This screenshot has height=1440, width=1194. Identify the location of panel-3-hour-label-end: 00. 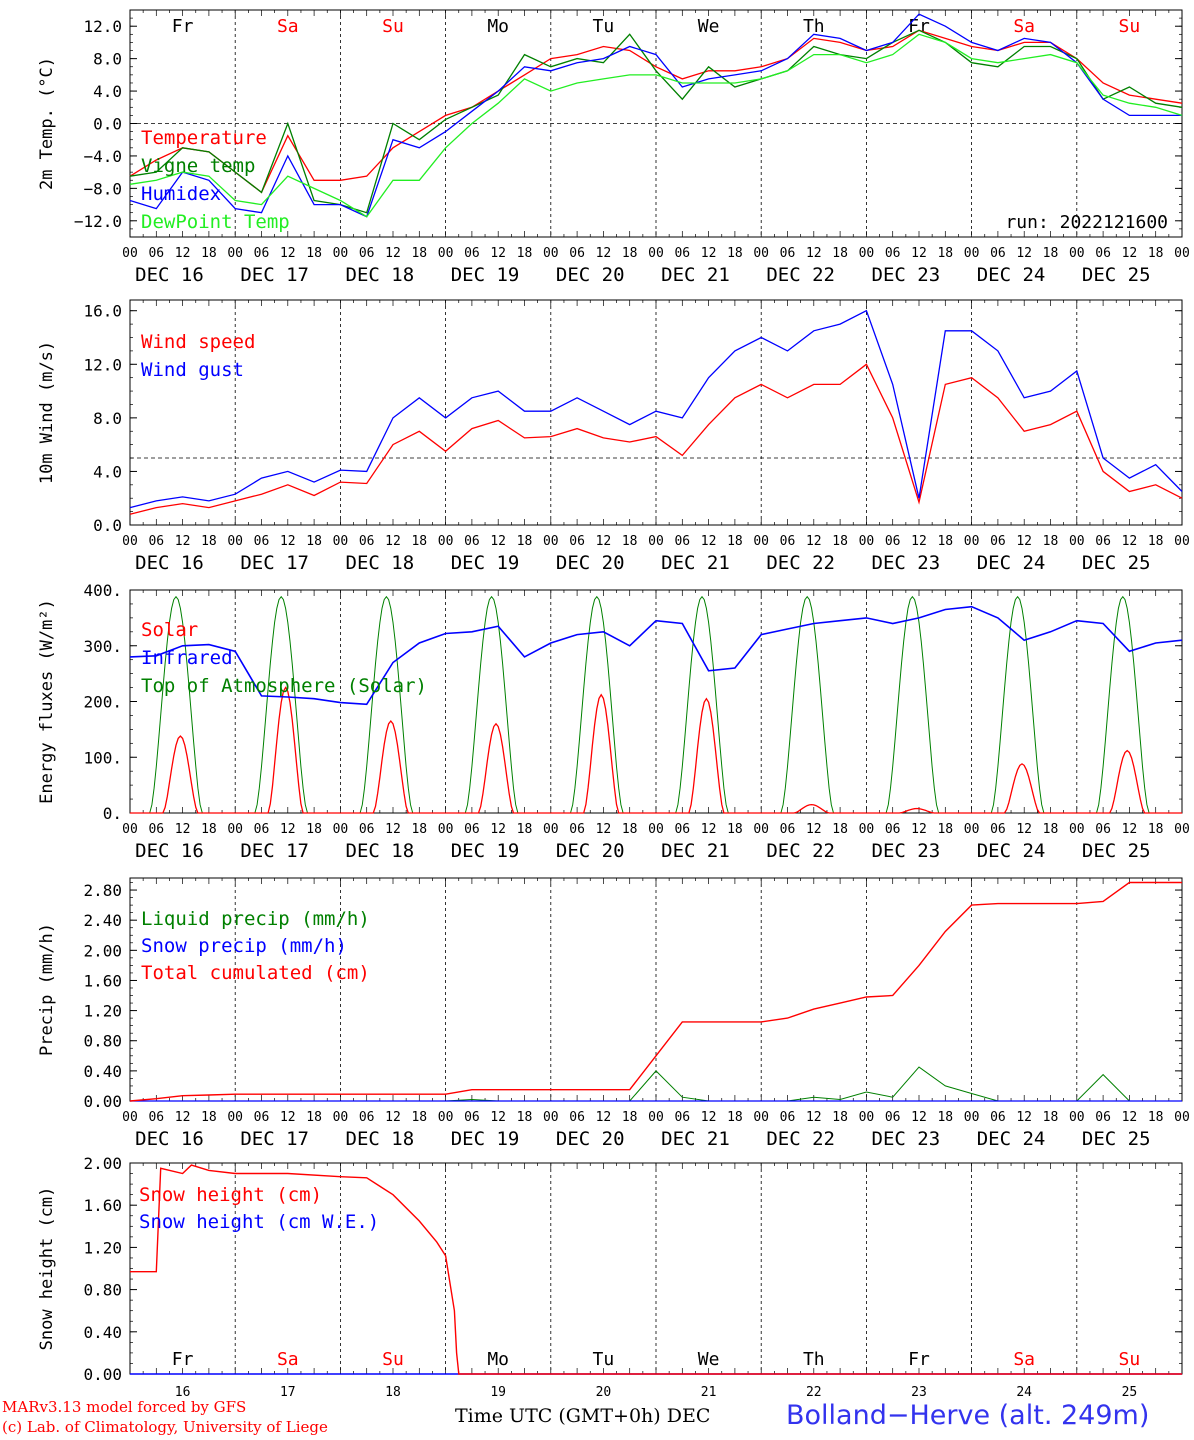
(1182, 829).